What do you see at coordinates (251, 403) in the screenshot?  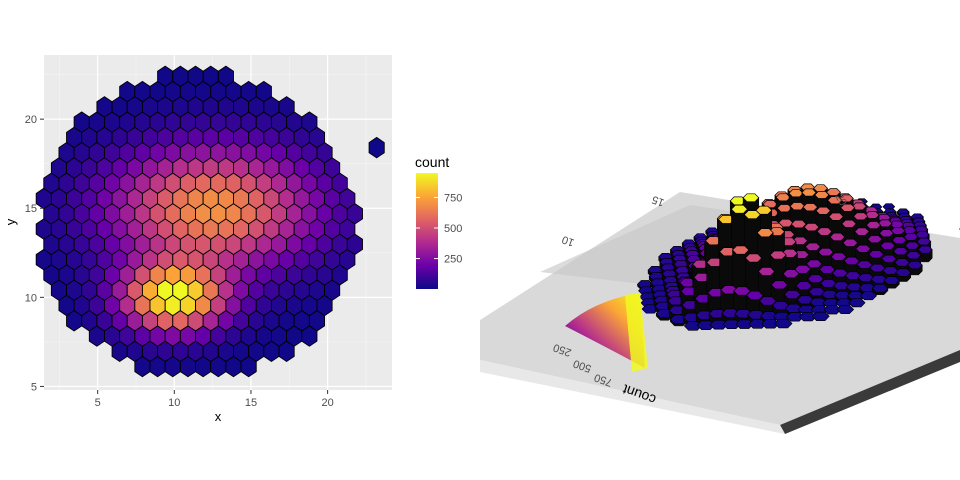 I see `x-tick-label: 15` at bounding box center [251, 403].